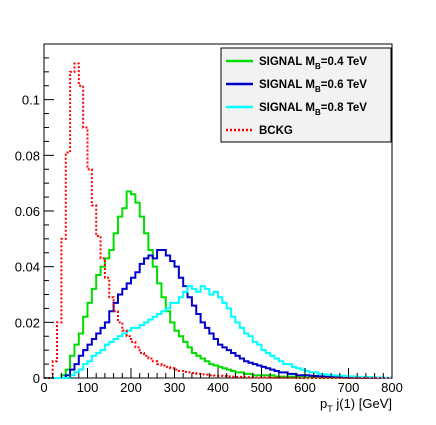  I want to click on x-tick-label: 700, so click(349, 387).